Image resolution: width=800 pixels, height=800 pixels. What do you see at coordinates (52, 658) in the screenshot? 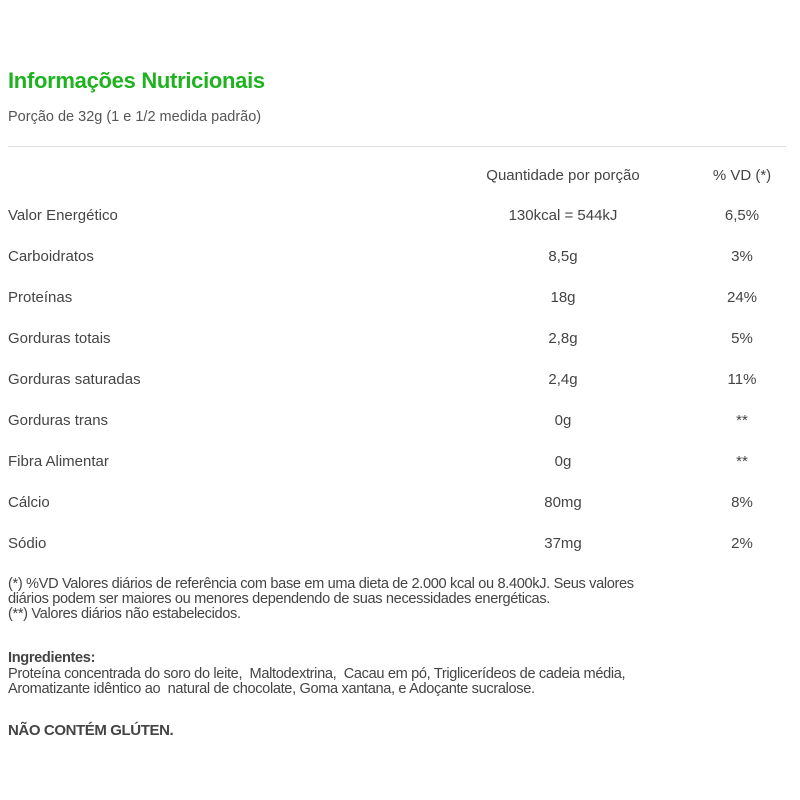
I see `ingredients-heading: Ingredientes:` at bounding box center [52, 658].